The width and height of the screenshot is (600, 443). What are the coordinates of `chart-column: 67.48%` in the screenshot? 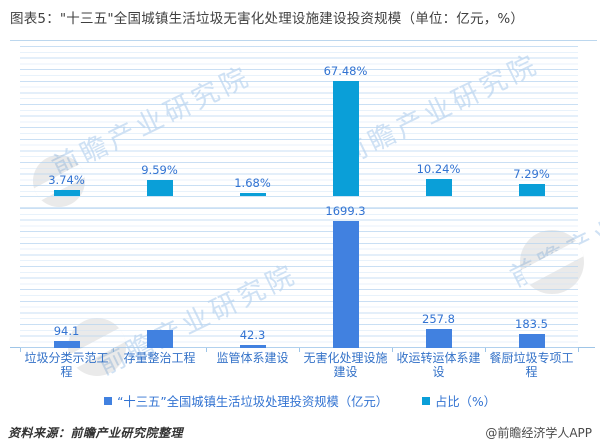 It's located at (345, 121).